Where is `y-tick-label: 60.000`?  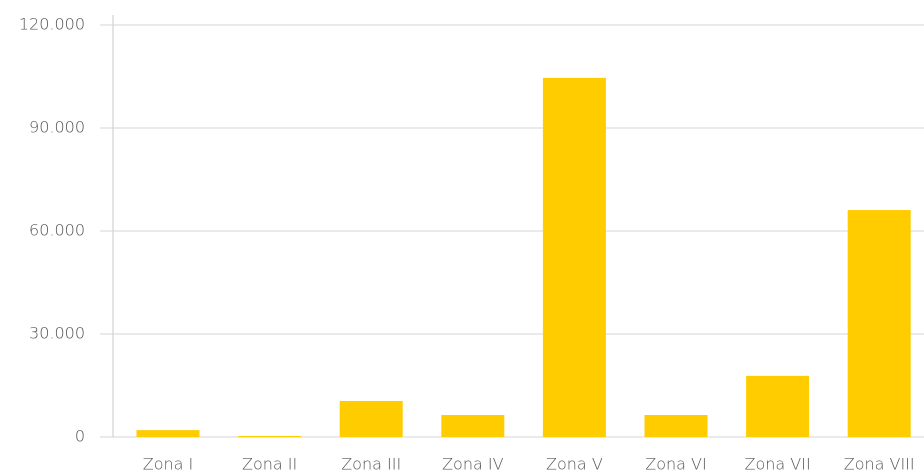 y-tick-label: 60.000 is located at coordinates (57, 230).